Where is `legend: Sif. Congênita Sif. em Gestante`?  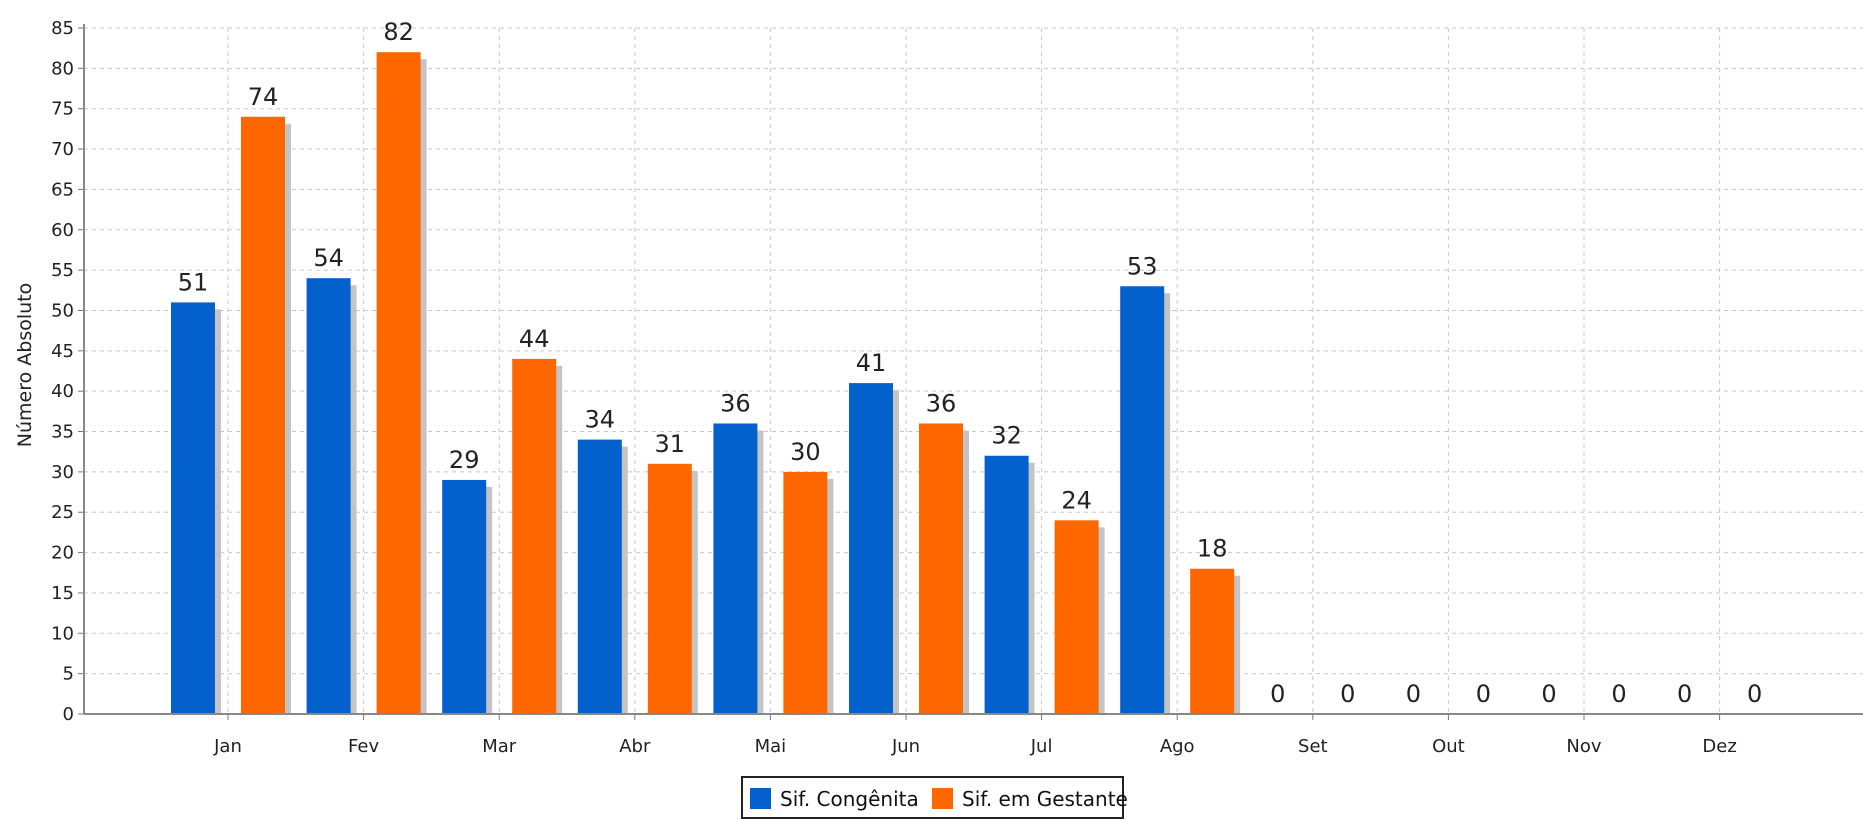
legend: Sif. Congênita Sif. em Gestante is located at coordinates (934, 797).